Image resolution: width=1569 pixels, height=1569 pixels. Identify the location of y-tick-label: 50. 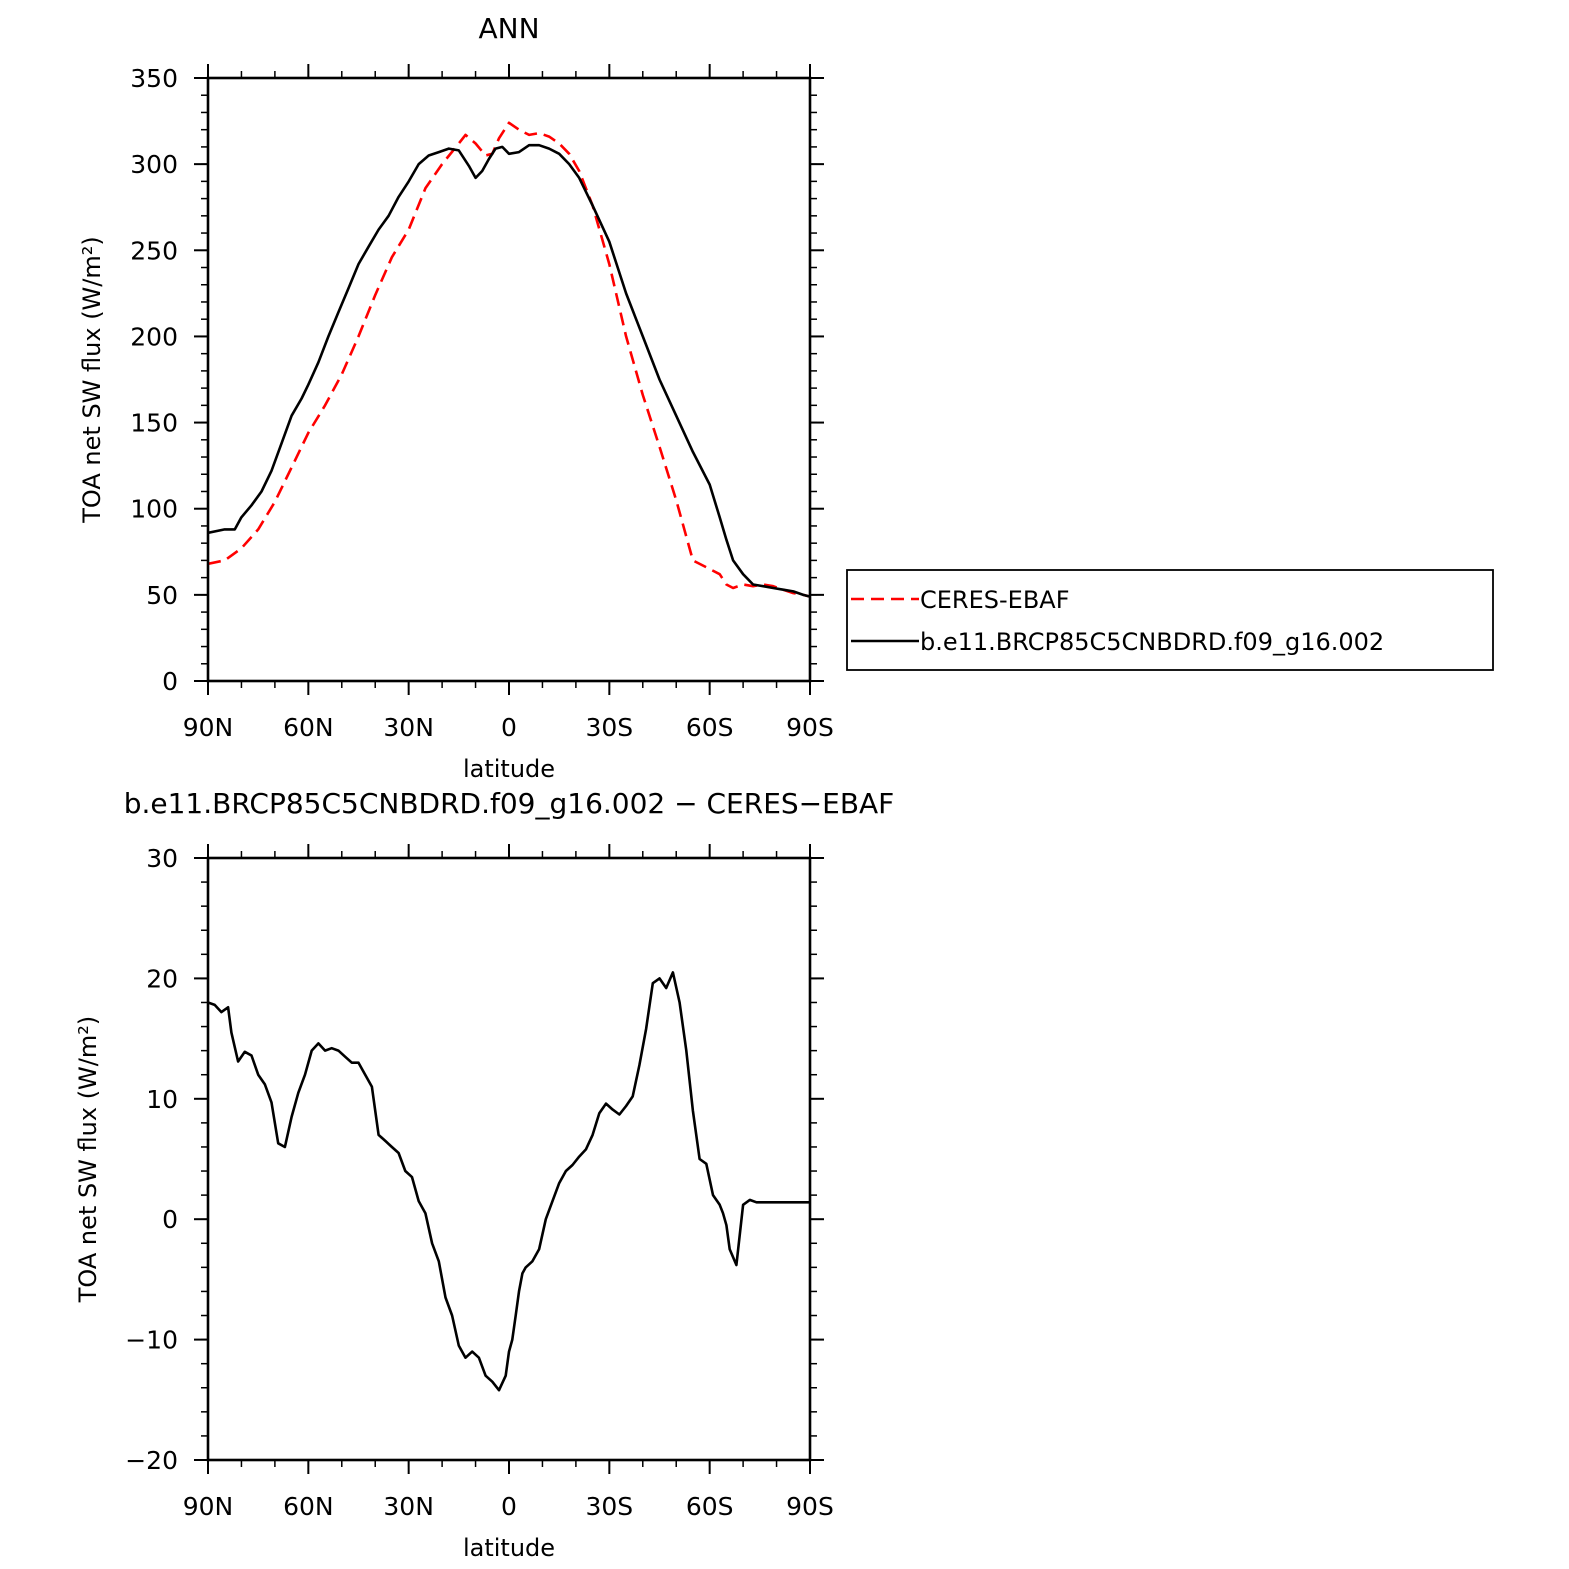
(162, 595).